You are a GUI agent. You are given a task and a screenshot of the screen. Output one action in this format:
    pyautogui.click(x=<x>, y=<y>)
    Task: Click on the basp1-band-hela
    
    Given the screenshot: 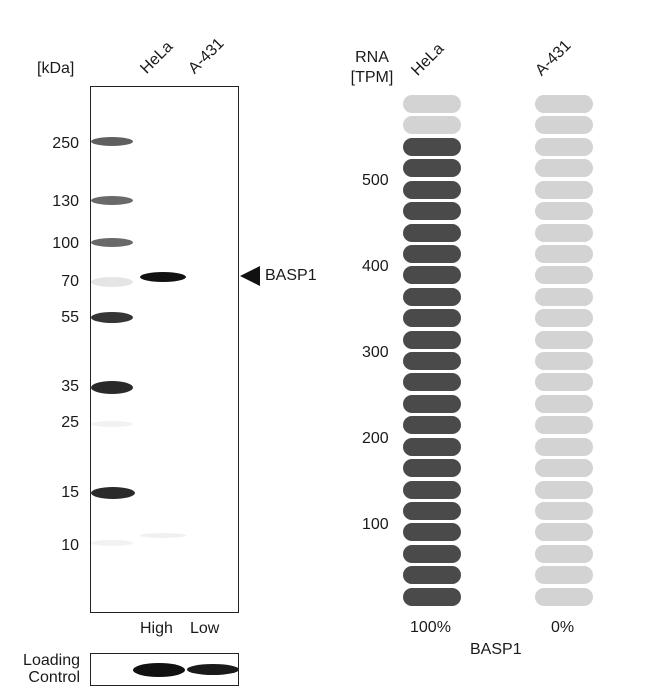 What is the action you would take?
    pyautogui.click(x=163, y=277)
    